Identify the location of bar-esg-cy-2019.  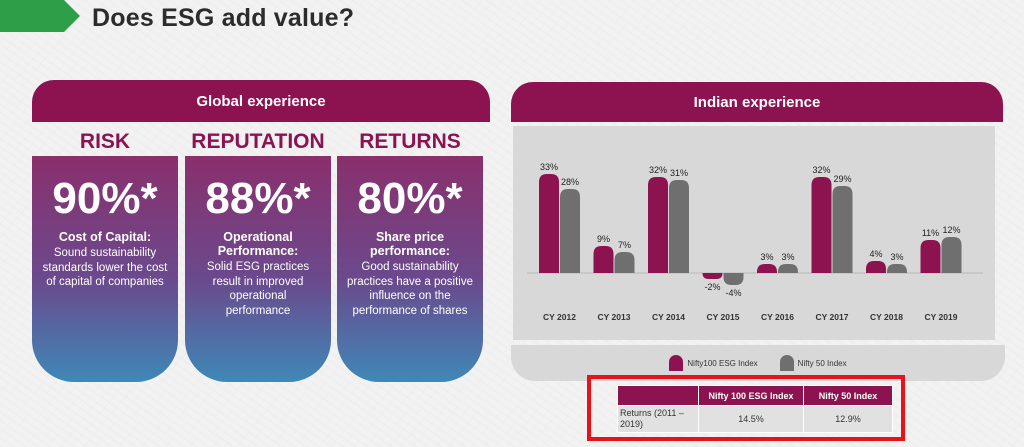
(930, 256).